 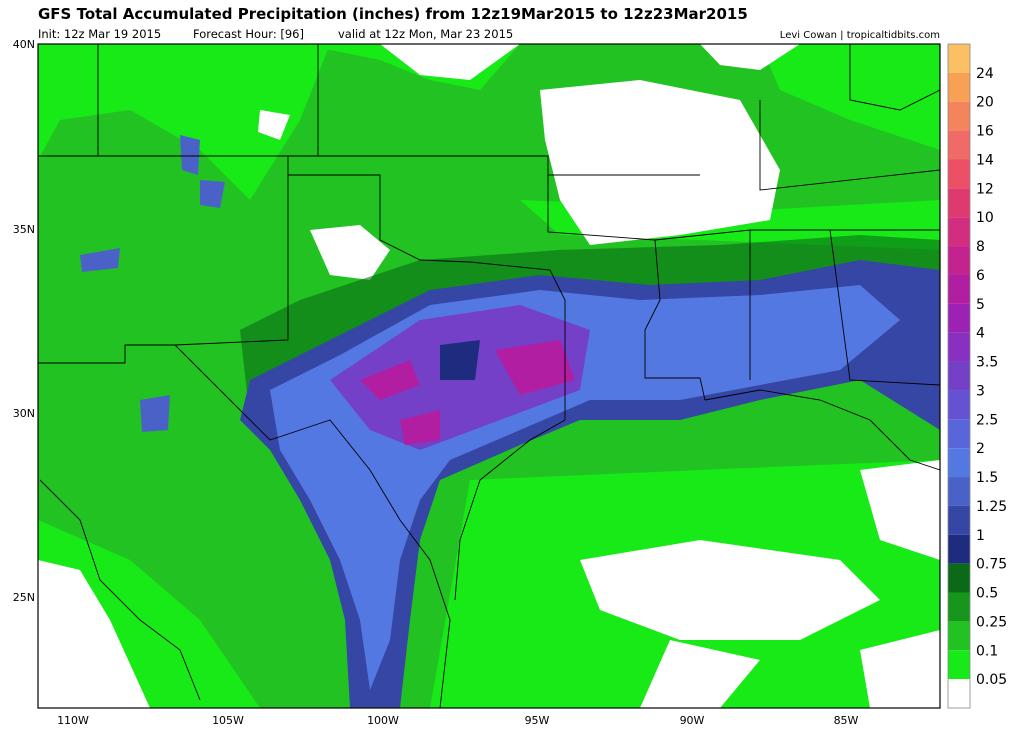 What do you see at coordinates (860, 35) in the screenshot?
I see `credit: Levi Cowan | tropicaltidbits.com` at bounding box center [860, 35].